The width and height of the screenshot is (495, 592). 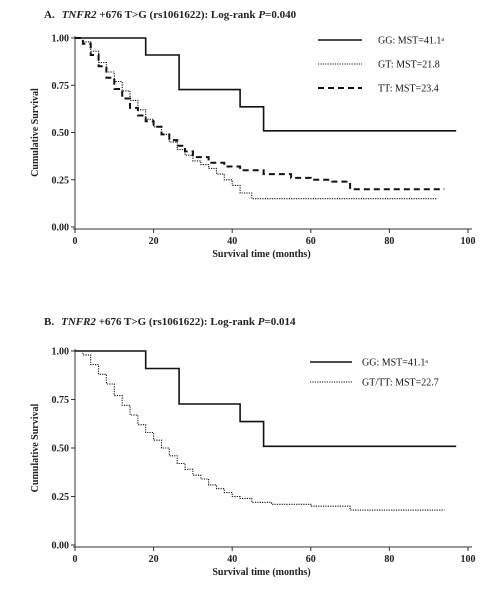 I want to click on legend-label: GT/TT: MST=22.7, so click(x=400, y=383).